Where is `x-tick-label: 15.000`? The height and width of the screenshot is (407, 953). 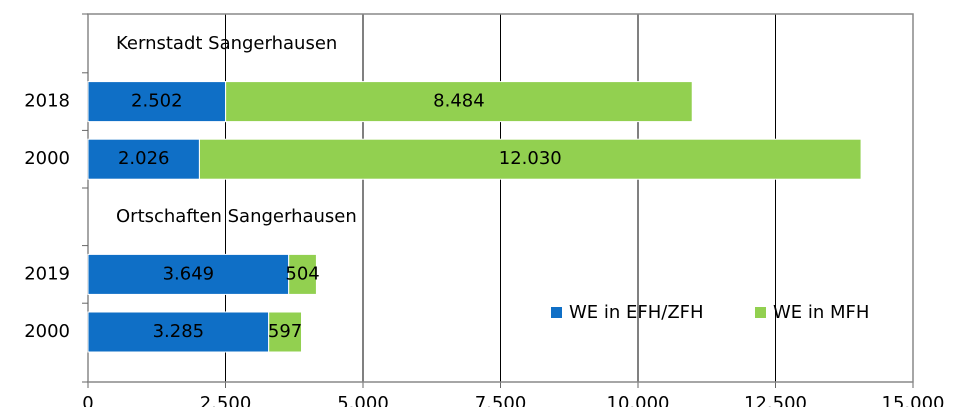
x-tick-label: 15.000 is located at coordinates (913, 400).